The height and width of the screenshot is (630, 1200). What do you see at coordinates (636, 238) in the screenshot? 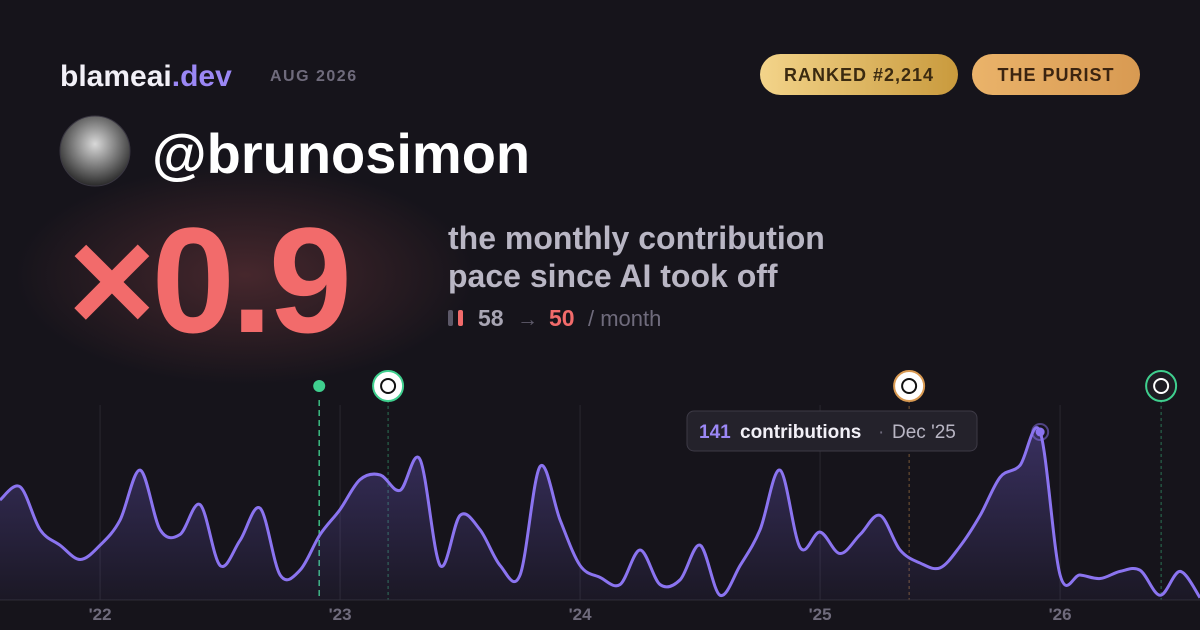
I see `description: the monthly contribution` at bounding box center [636, 238].